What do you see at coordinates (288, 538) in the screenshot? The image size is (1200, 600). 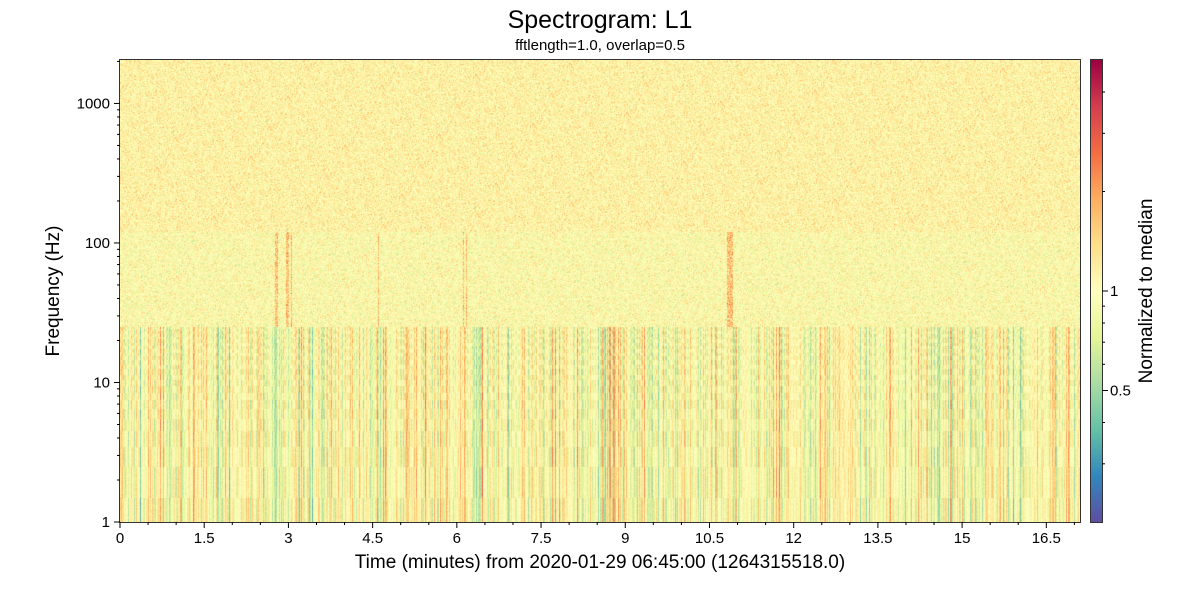 I see `x-tick-label: 3` at bounding box center [288, 538].